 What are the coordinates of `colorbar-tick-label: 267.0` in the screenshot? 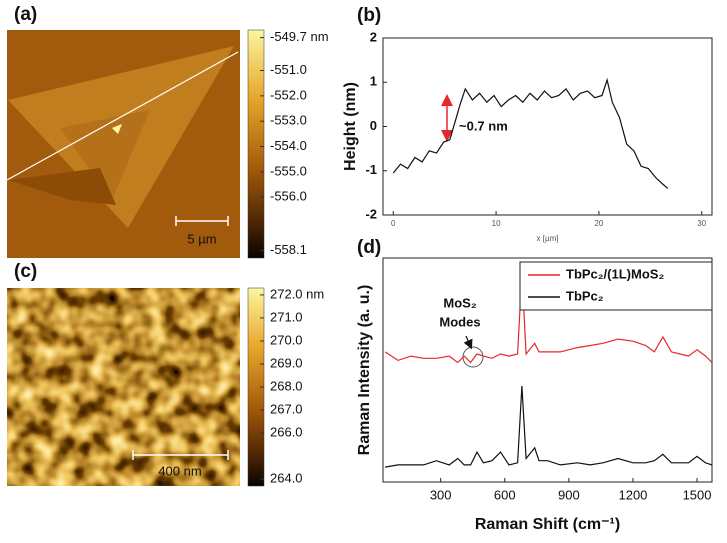 It's located at (286, 408).